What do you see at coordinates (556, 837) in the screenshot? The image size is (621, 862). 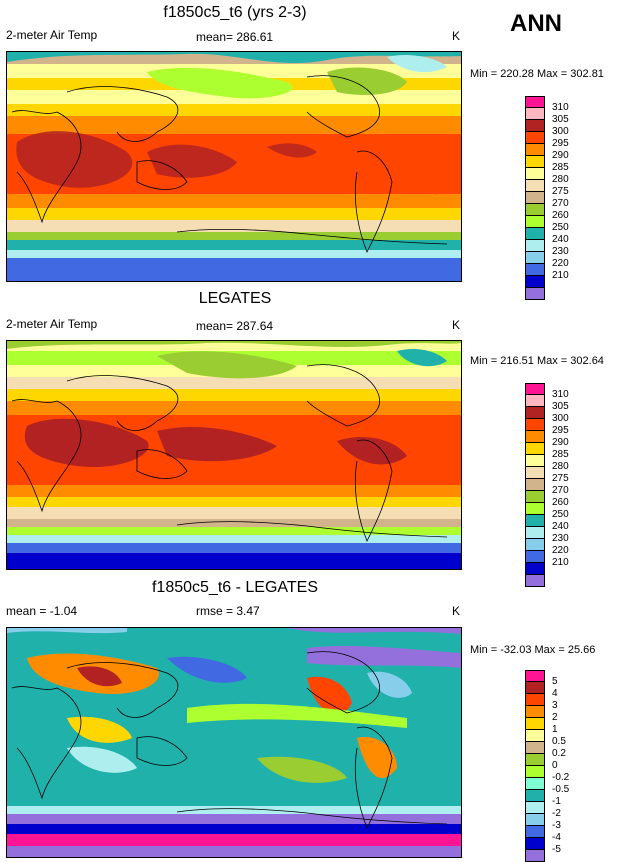 I see `panel3-tick: -4` at bounding box center [556, 837].